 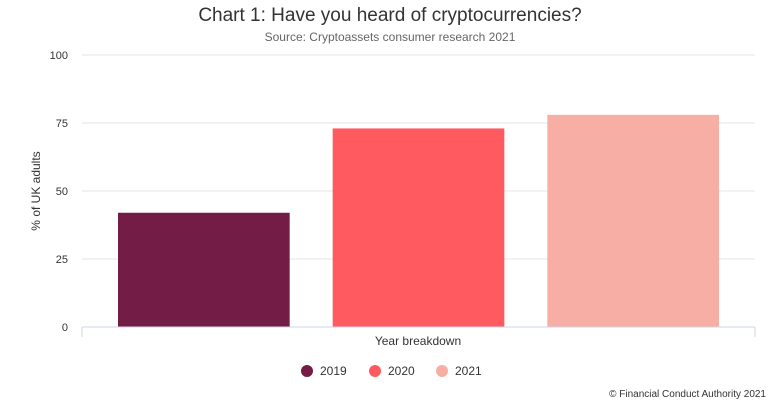 What do you see at coordinates (633, 220) in the screenshot?
I see `bar-2021` at bounding box center [633, 220].